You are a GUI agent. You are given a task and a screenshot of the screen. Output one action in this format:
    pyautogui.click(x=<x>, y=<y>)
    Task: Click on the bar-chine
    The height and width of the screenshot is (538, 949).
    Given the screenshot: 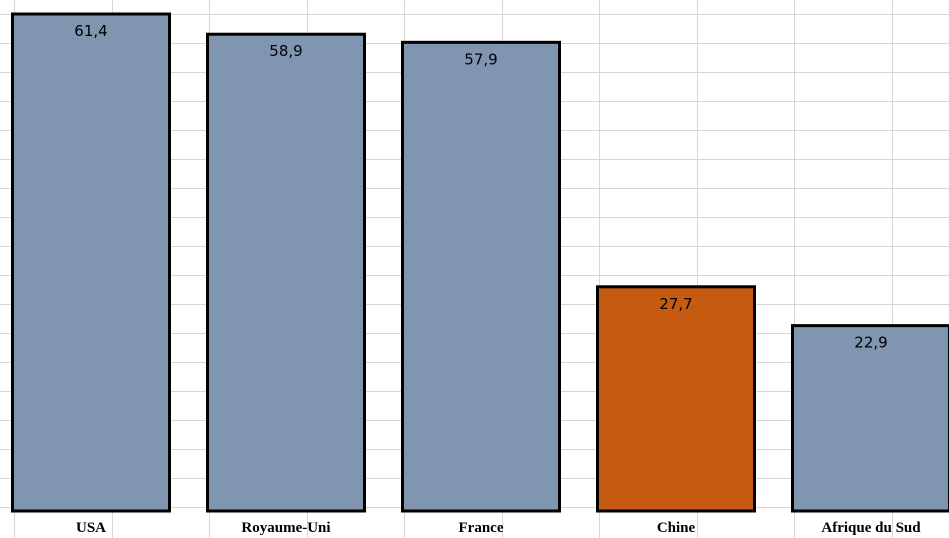 What is the action you would take?
    pyautogui.click(x=676, y=399)
    